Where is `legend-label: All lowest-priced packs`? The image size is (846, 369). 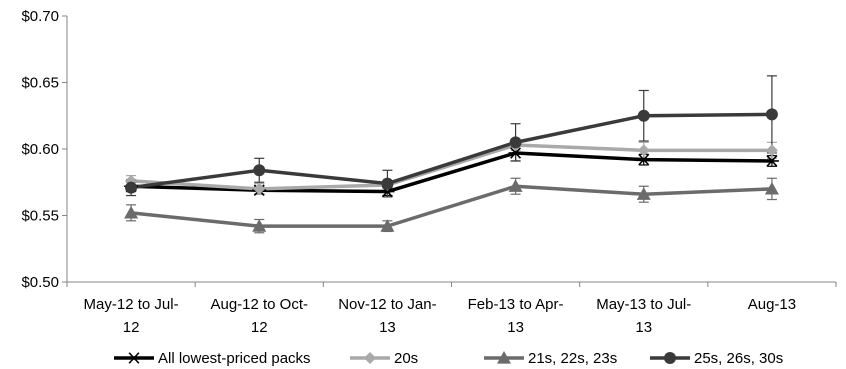 legend-label: All lowest-priced packs is located at coordinates (234, 358).